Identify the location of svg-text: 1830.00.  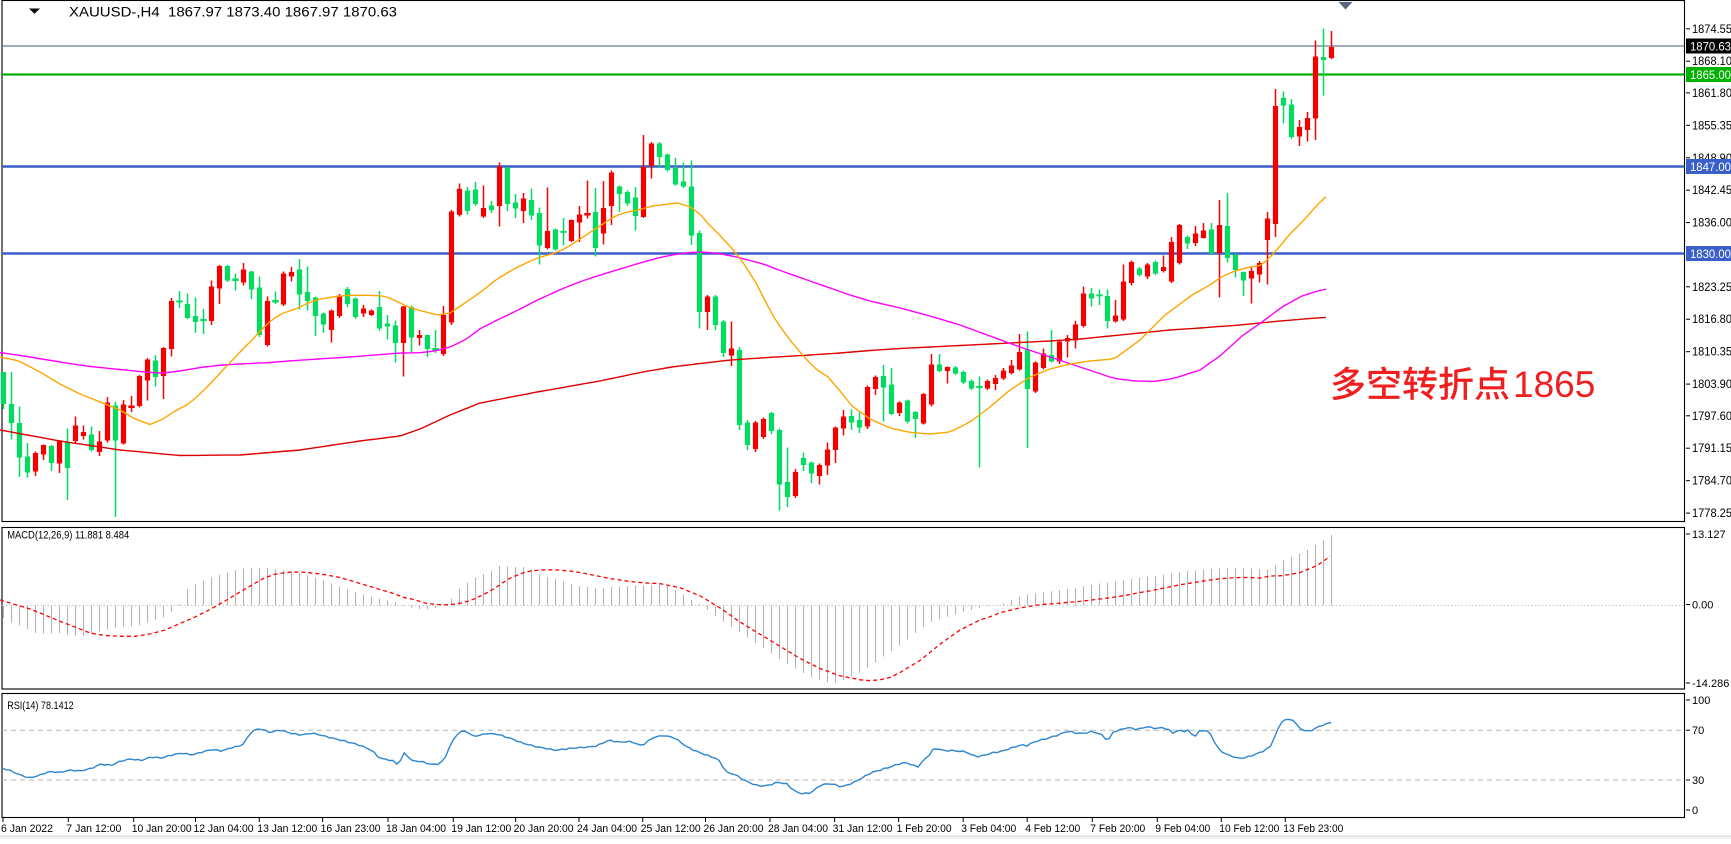
(1710, 255).